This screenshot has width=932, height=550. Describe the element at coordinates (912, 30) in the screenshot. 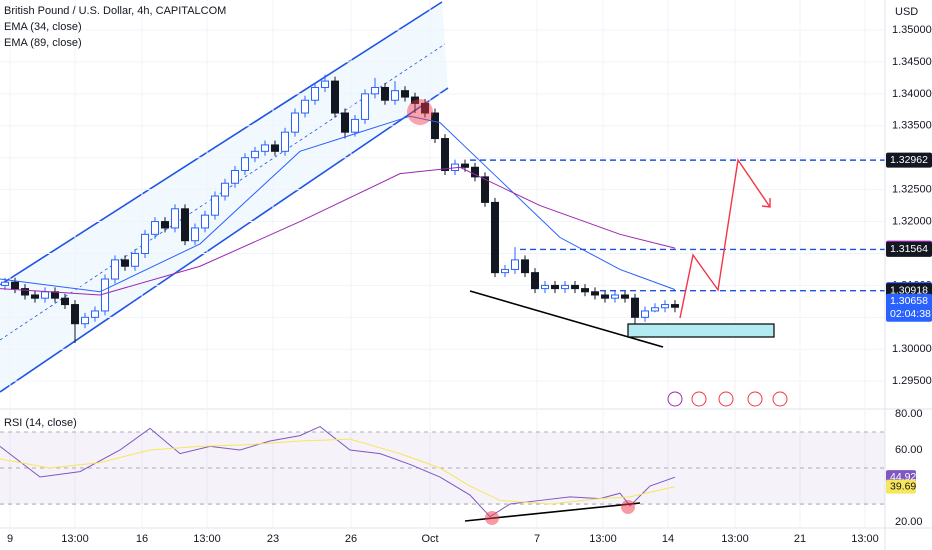

I see `y-tick-label: 1.35000` at that location.